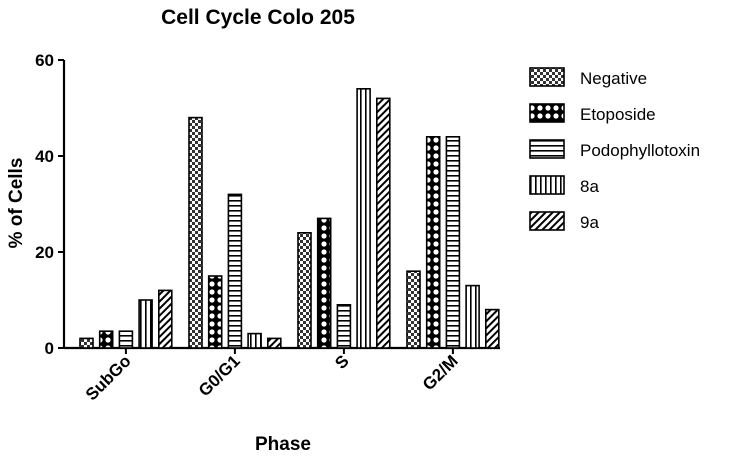 Image resolution: width=750 pixels, height=459 pixels. What do you see at coordinates (283, 444) in the screenshot?
I see `x-axis-title: Phase` at bounding box center [283, 444].